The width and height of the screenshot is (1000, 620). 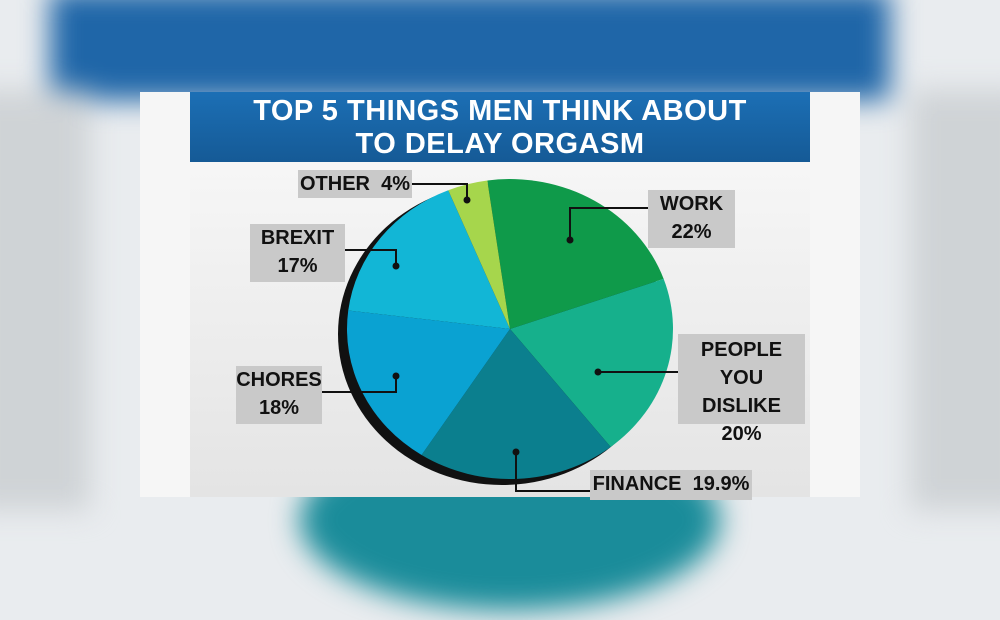 What do you see at coordinates (467, 200) in the screenshot?
I see `leader-dot-other` at bounding box center [467, 200].